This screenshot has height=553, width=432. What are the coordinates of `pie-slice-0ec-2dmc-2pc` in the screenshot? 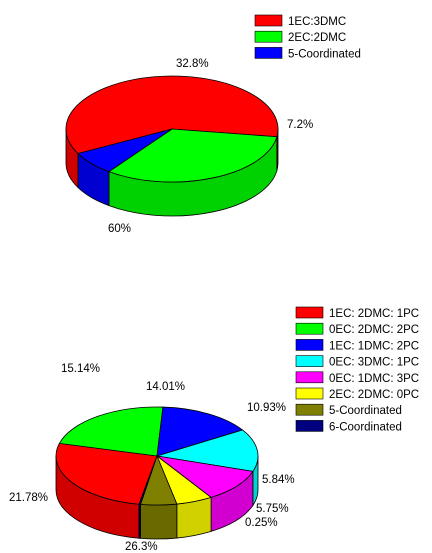 It's located at (111, 431).